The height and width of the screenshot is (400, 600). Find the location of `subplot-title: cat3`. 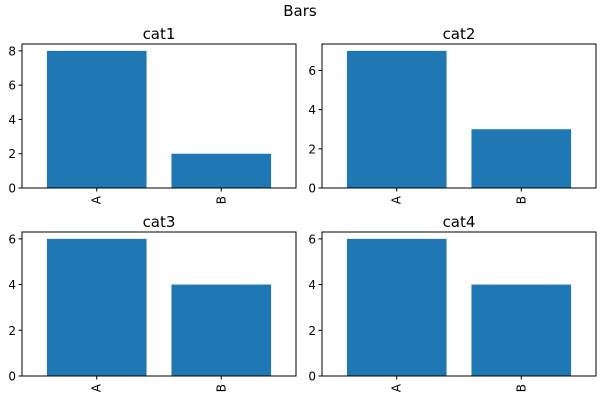

subplot-title: cat3 is located at coordinates (159, 222).